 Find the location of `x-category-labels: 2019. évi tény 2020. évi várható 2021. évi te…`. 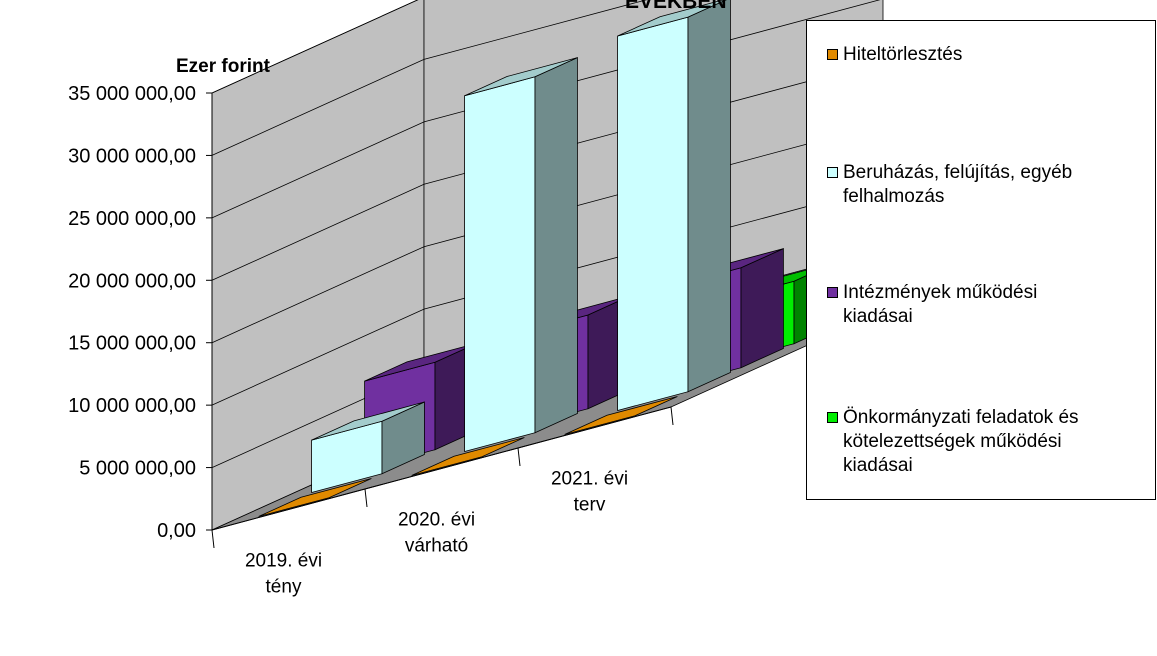

x-category-labels: 2019. évi tény 2020. évi várható 2021. évi te… is located at coordinates (442, 502).